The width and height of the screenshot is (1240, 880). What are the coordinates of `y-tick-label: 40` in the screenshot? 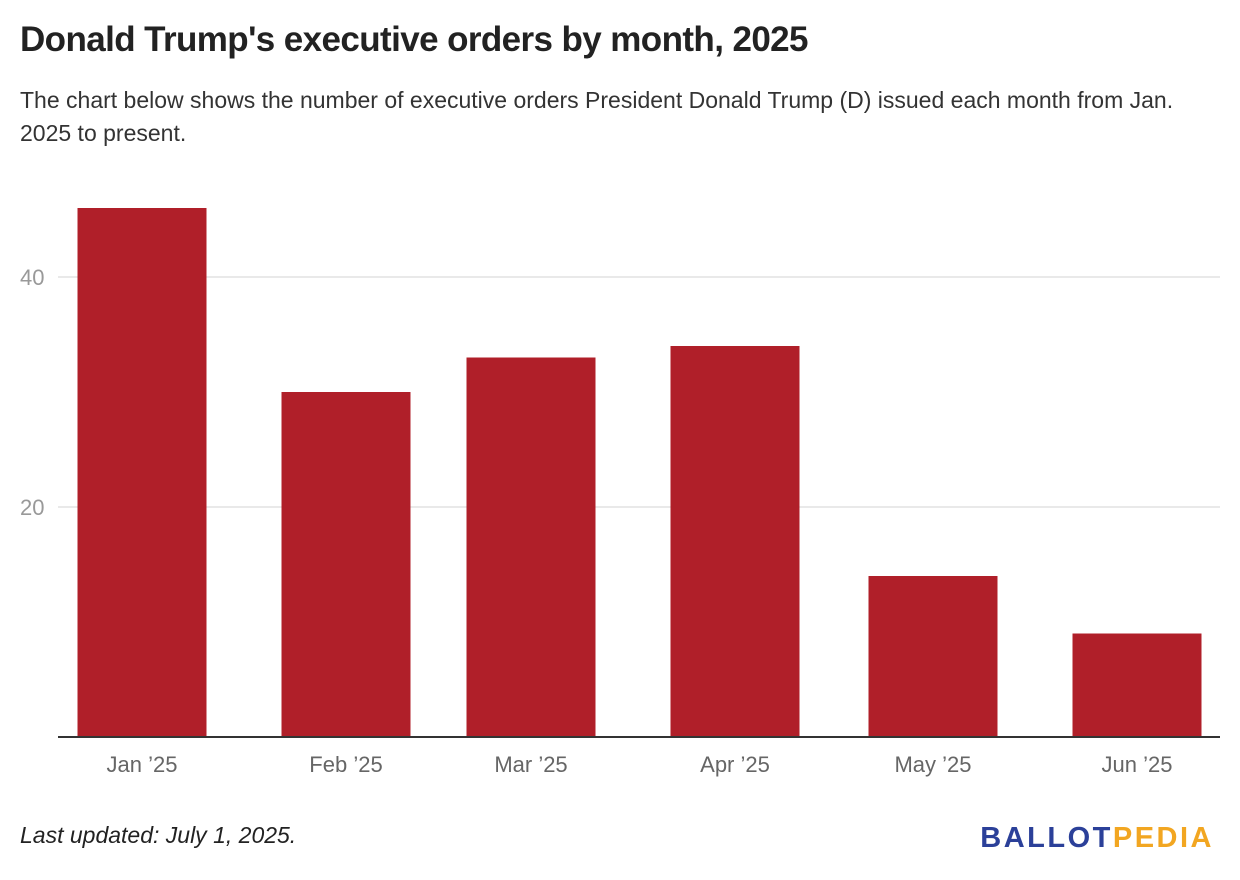 It's located at (32, 277).